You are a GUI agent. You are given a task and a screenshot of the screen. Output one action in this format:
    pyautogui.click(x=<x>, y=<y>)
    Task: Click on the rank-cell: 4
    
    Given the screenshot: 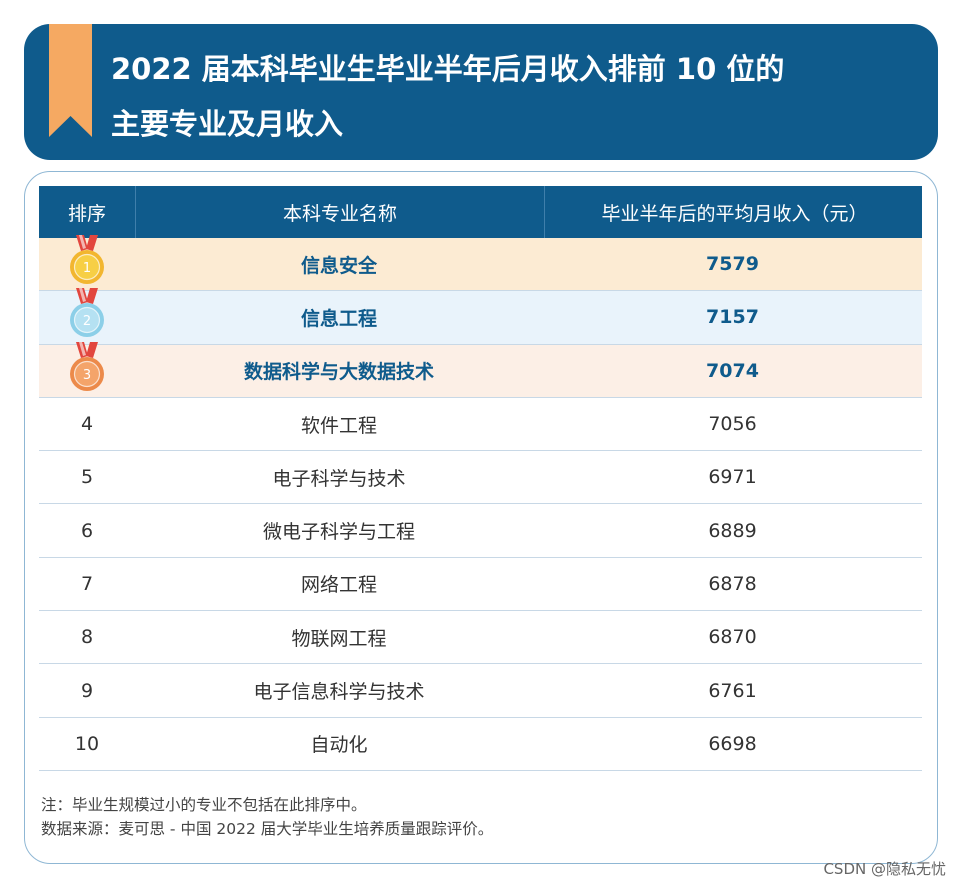 What is the action you would take?
    pyautogui.click(x=87, y=424)
    